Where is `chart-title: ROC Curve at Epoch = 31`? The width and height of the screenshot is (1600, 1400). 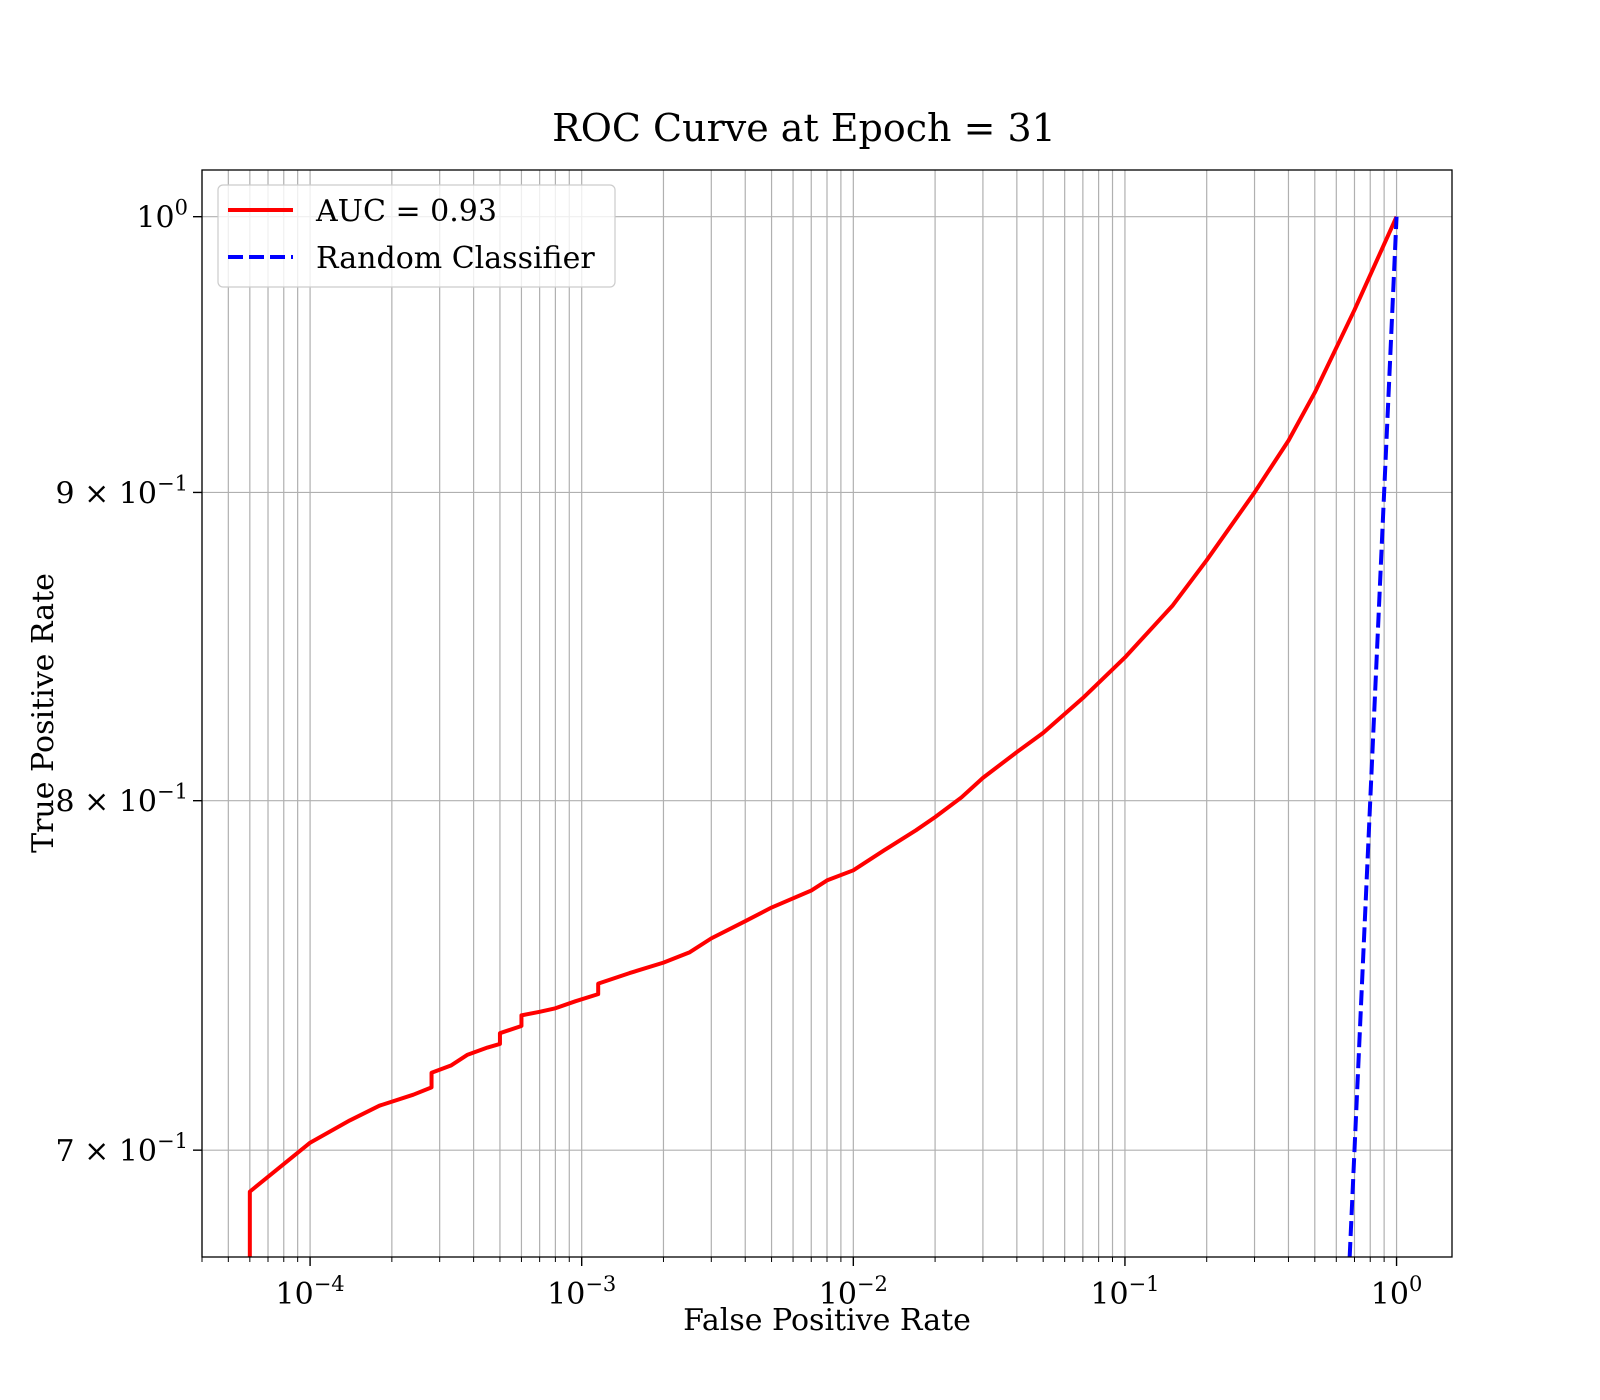 chart-title: ROC Curve at Epoch = 31 is located at coordinates (804, 128).